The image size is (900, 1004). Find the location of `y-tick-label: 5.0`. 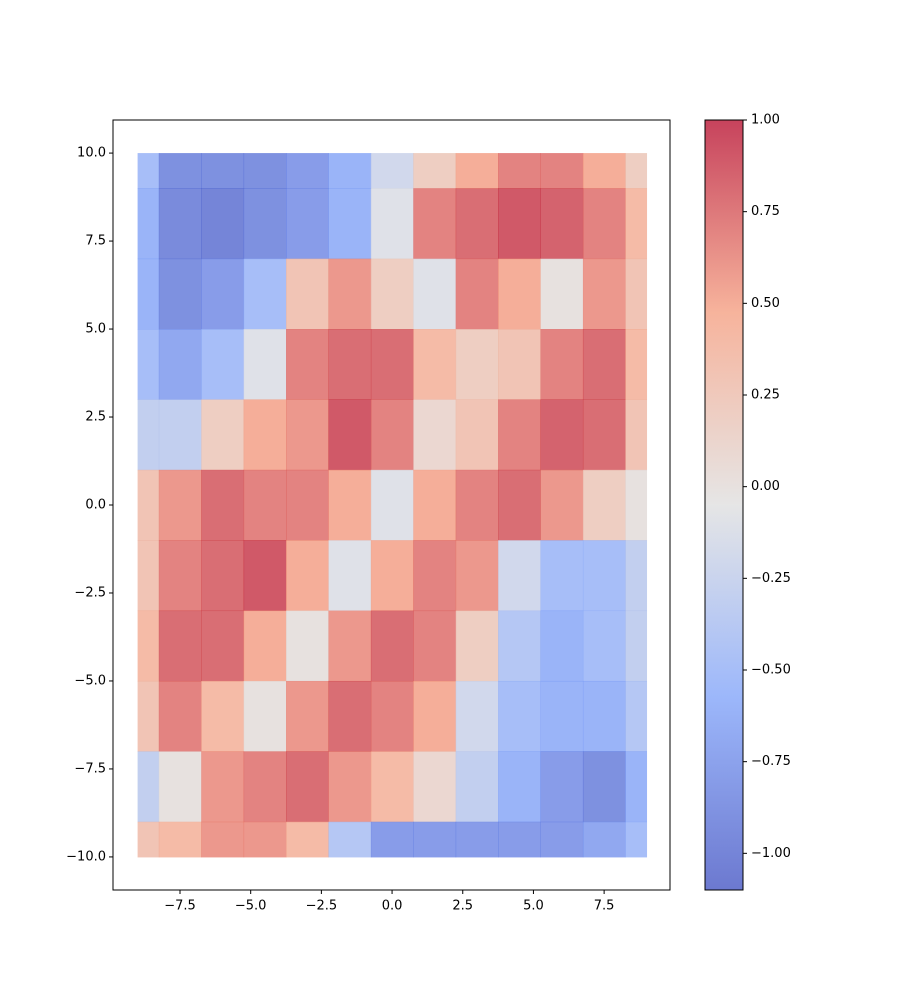

y-tick-label: 5.0 is located at coordinates (95, 329).